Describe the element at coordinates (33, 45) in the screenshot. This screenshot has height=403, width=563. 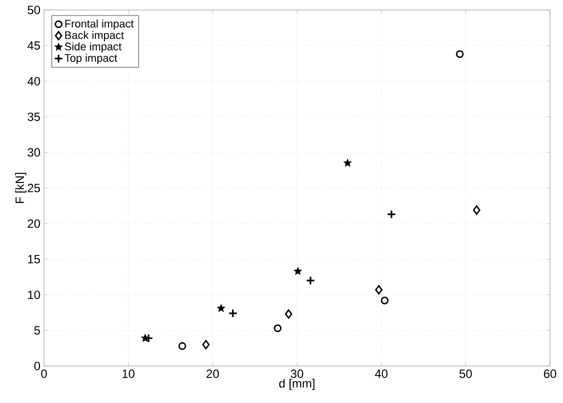
I see `y-tick-label: 45` at that location.